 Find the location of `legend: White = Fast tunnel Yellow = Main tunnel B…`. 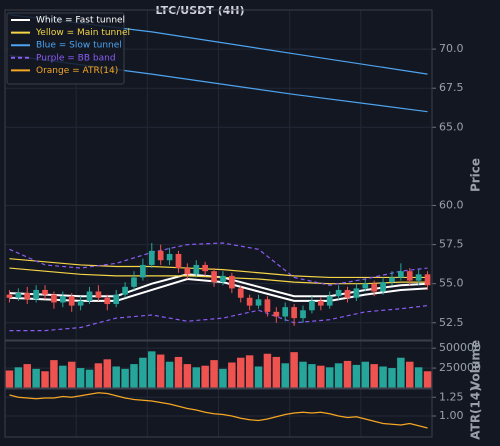

legend: White = Fast tunnel Yellow = Main tunnel B… is located at coordinates (68, 48).